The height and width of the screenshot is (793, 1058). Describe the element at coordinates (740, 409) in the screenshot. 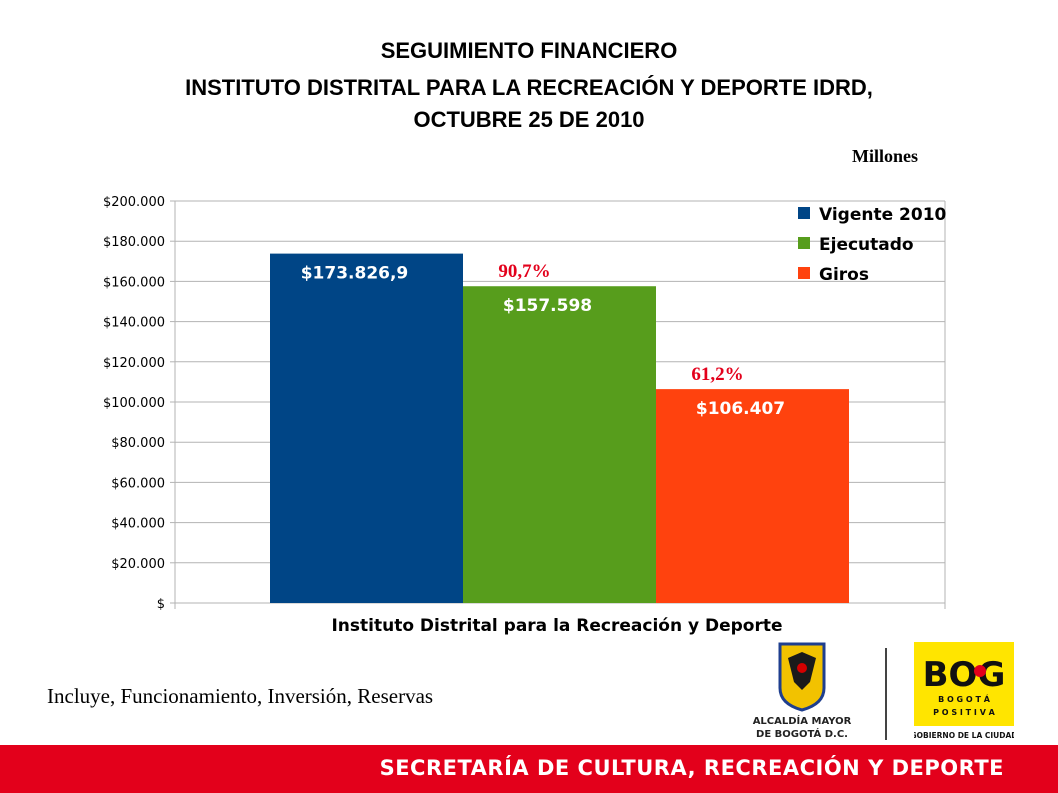

I see `bar-value-label: $106.407` at that location.